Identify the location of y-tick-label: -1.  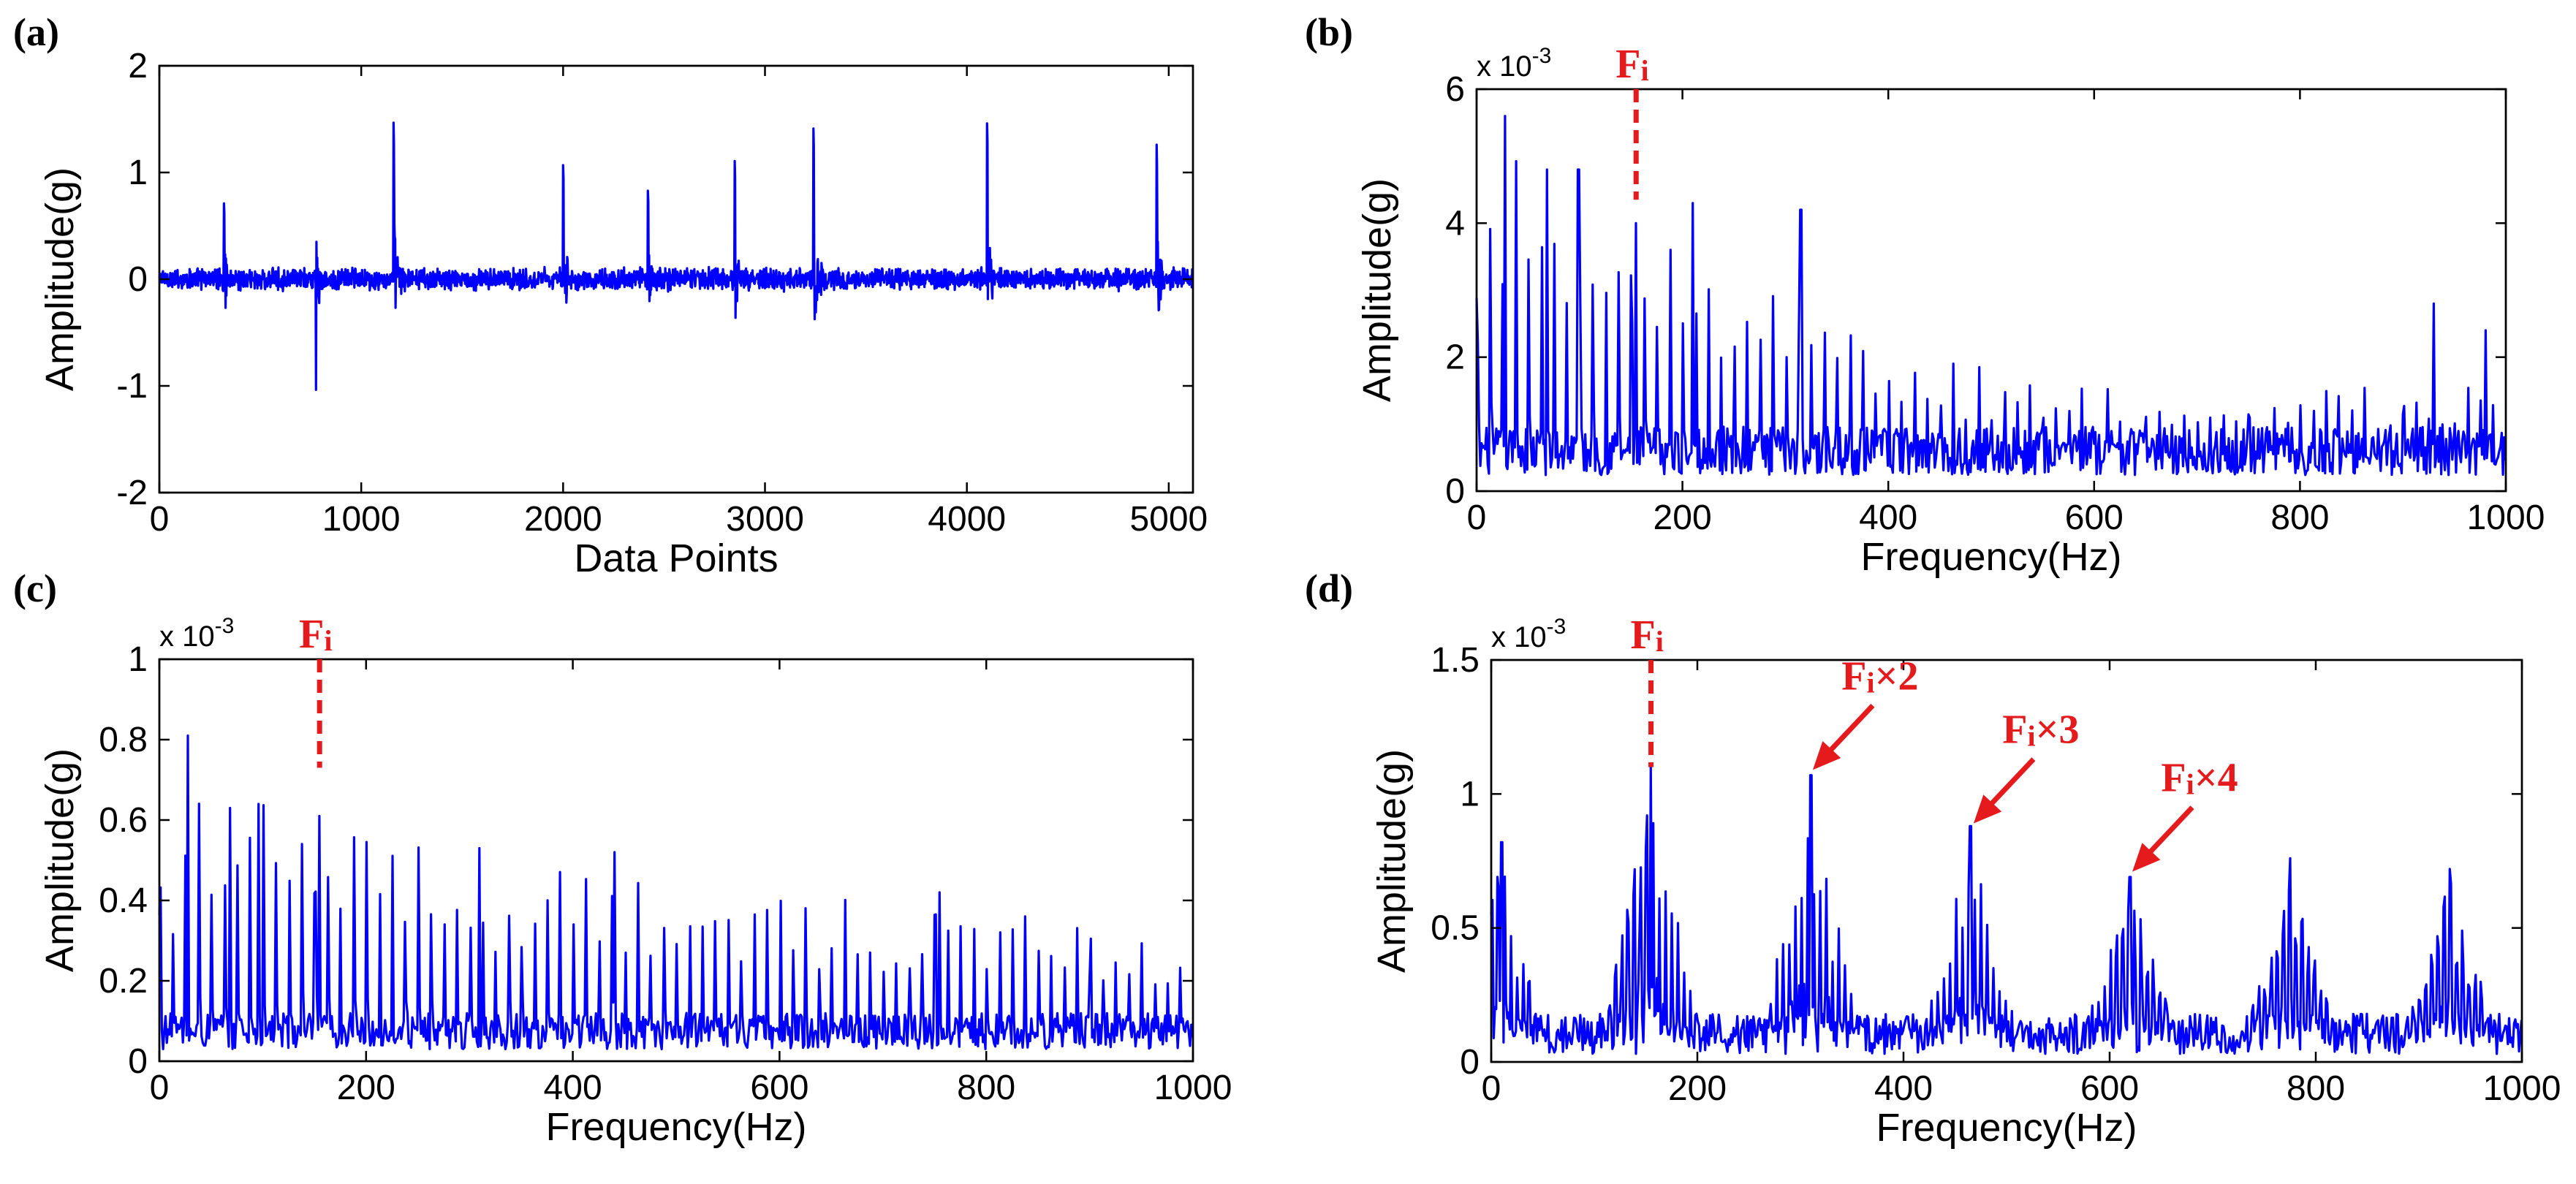
(132, 386).